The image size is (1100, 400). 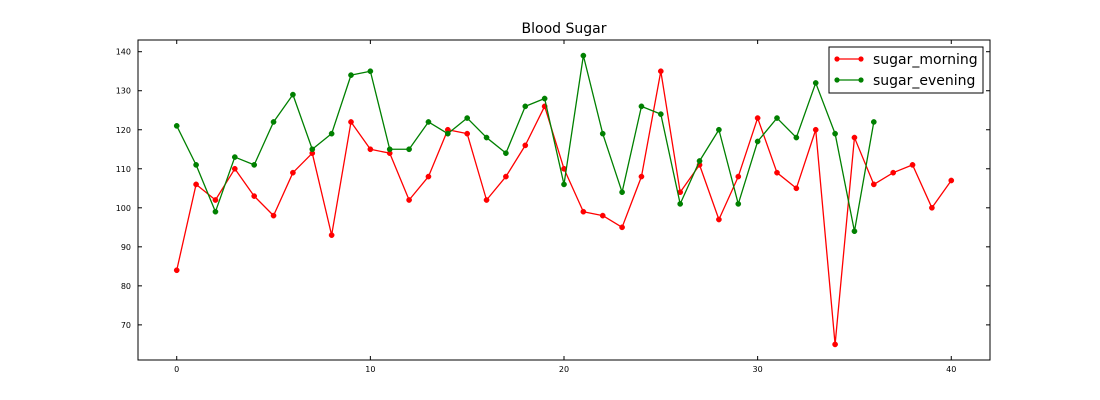 What do you see at coordinates (123, 208) in the screenshot?
I see `y-tick-label: 100` at bounding box center [123, 208].